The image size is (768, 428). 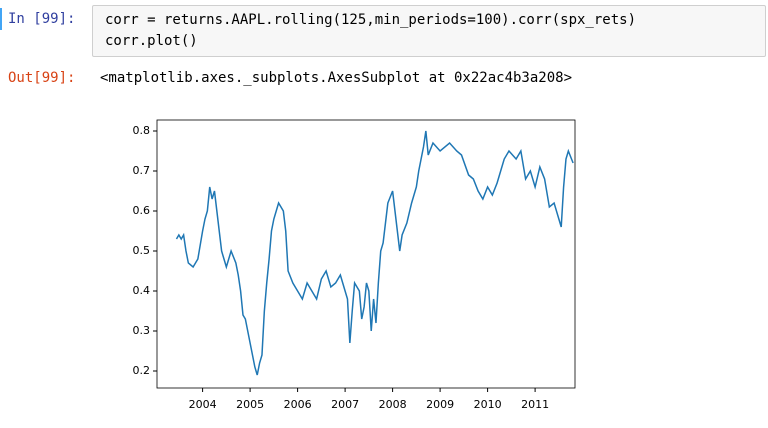 What do you see at coordinates (250, 404) in the screenshot?
I see `x-tick-label: 2005` at bounding box center [250, 404].